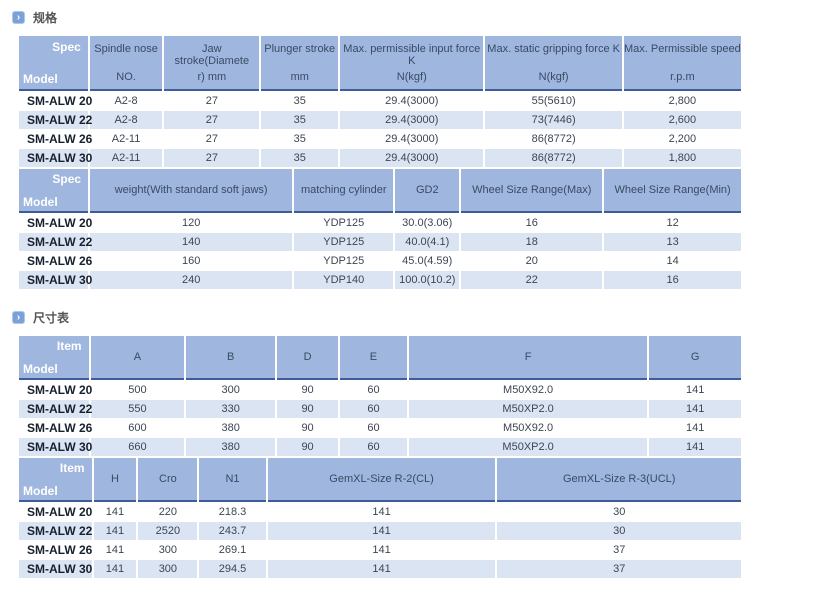 This screenshot has height=602, width=818. I want to click on column-header-line: GD2, so click(427, 190).